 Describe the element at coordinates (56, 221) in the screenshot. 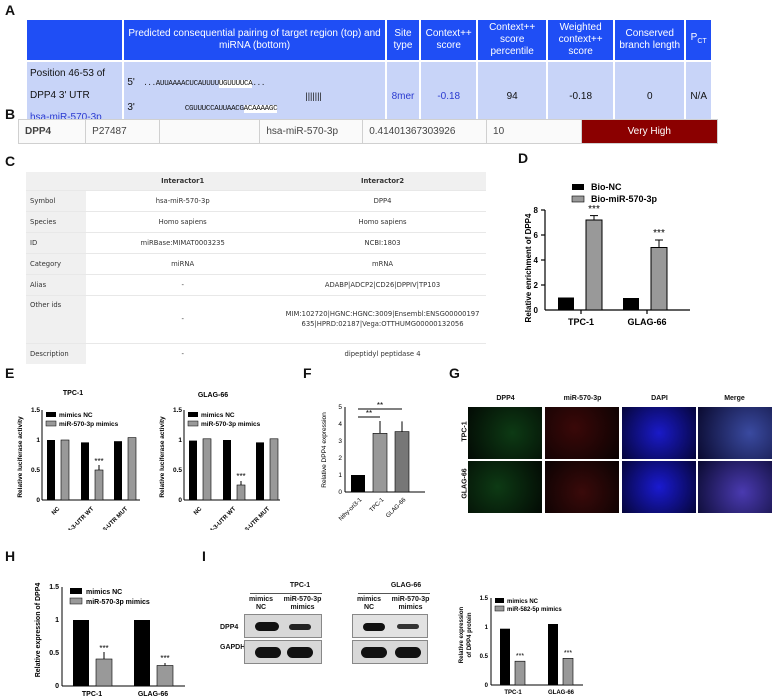

I see `c-label: Species` at that location.